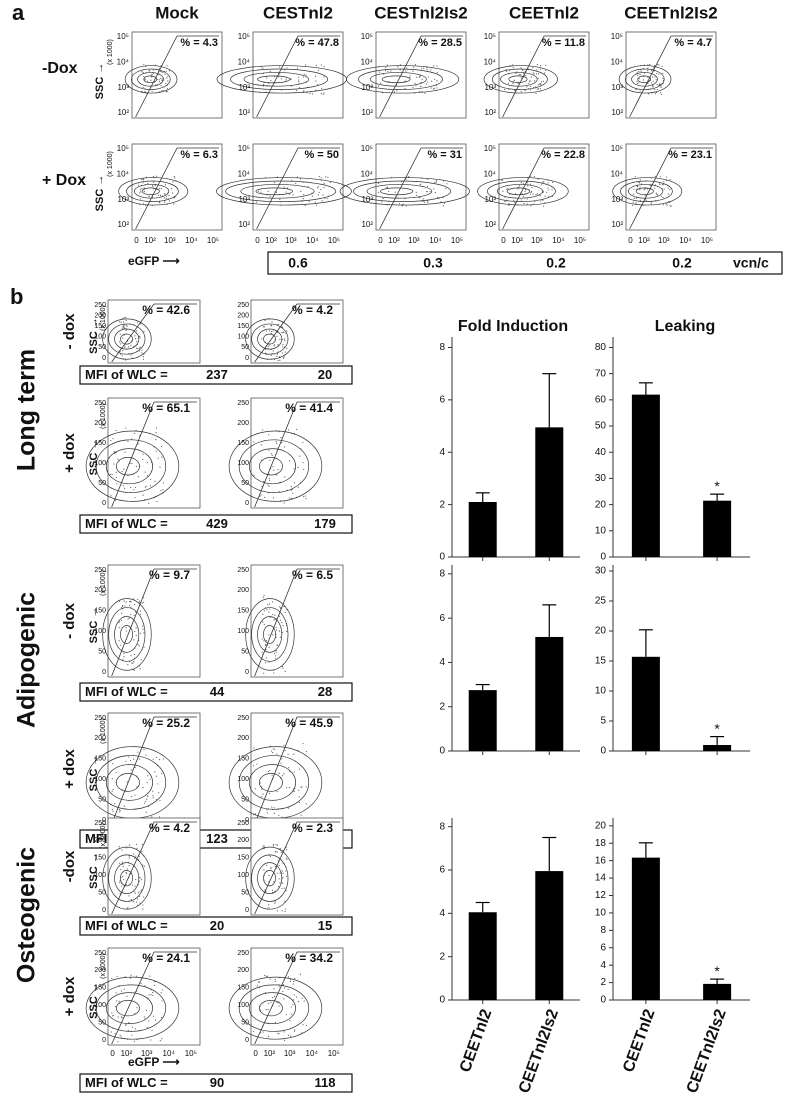 The image size is (787, 1107). What do you see at coordinates (154, 769) in the screenshot?
I see `flow-plot-frame` at bounding box center [154, 769].